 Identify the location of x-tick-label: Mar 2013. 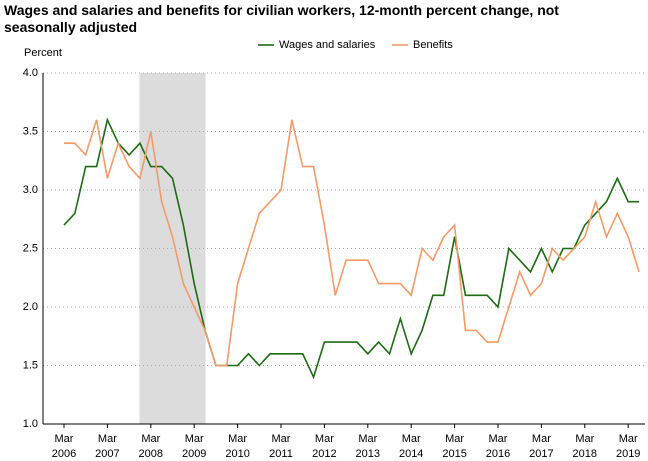
(368, 446).